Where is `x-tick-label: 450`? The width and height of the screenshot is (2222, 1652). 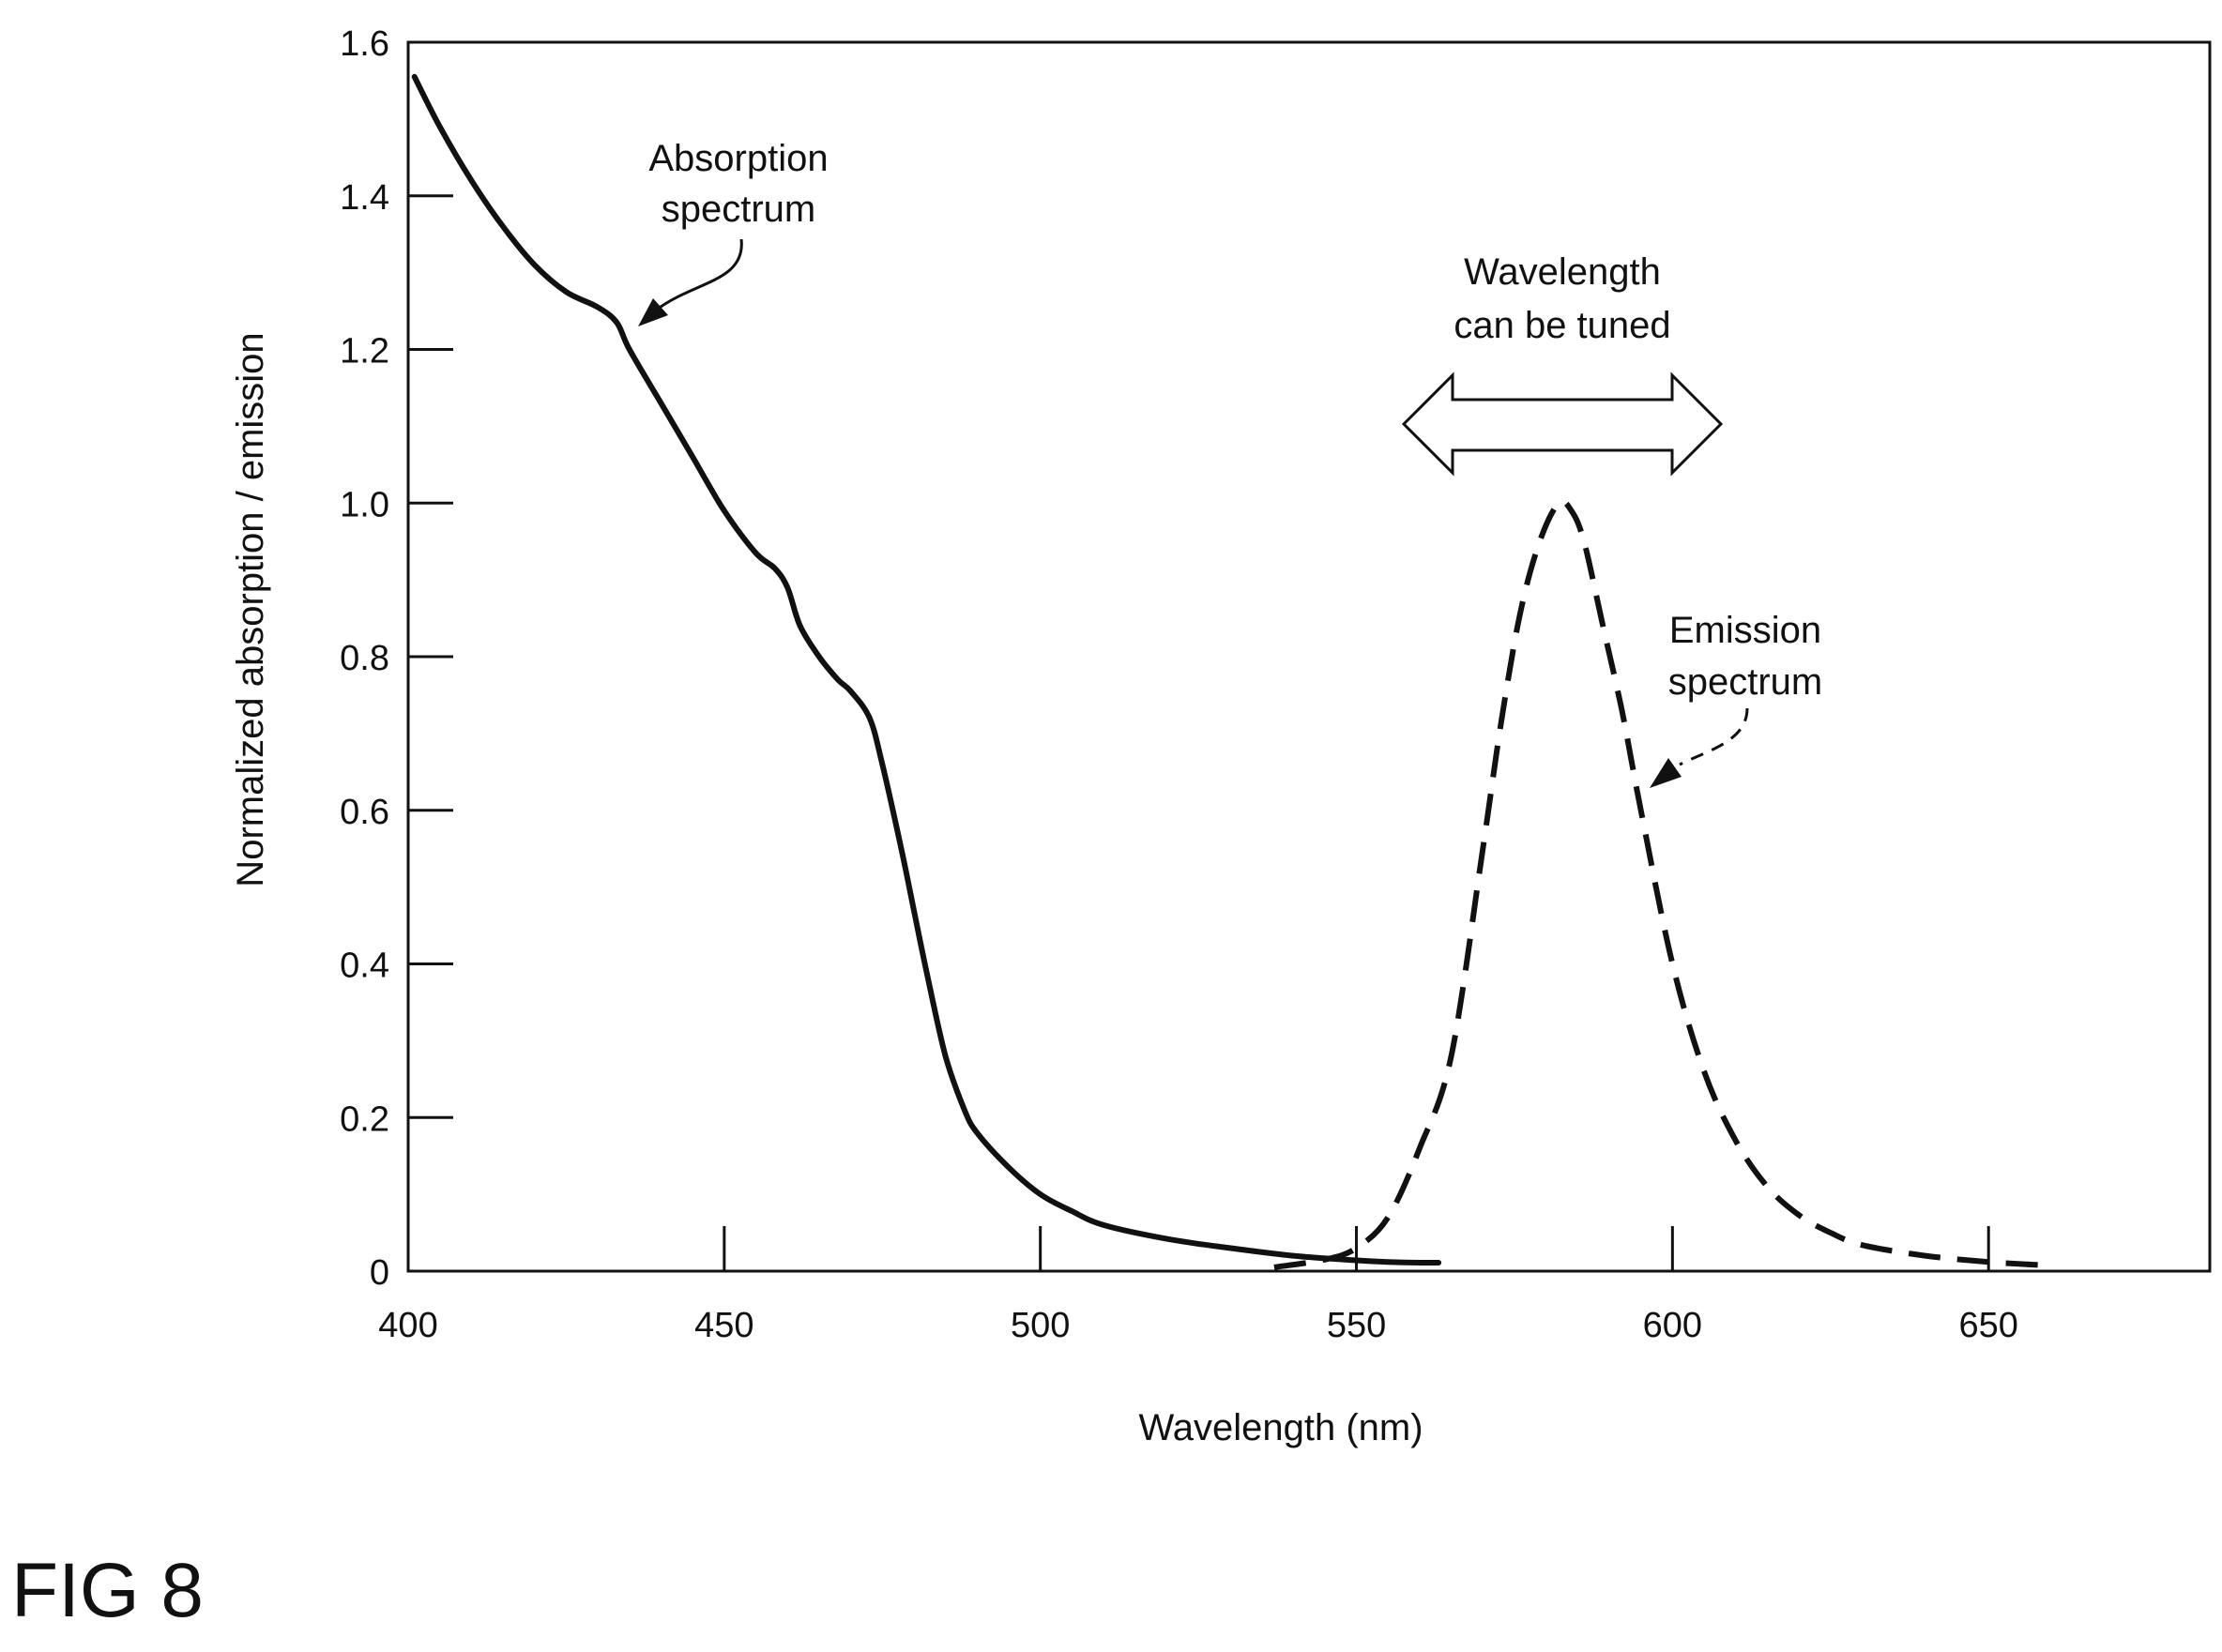 x-tick-label: 450 is located at coordinates (723, 1325).